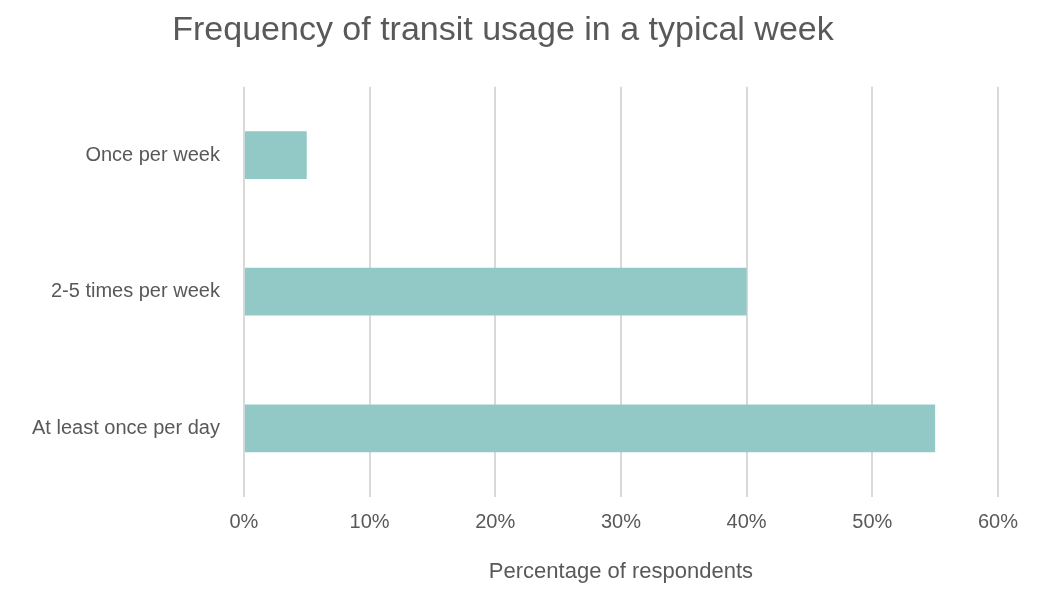 This screenshot has width=1044, height=603. I want to click on y-tick-label: Once per week, so click(153, 153).